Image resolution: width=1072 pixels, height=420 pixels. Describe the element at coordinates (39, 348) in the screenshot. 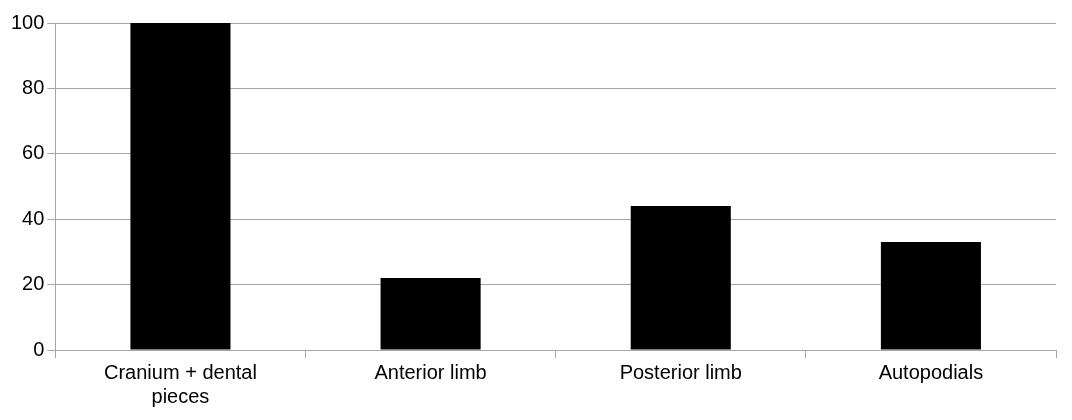

I see `y-tick-label: 0` at that location.